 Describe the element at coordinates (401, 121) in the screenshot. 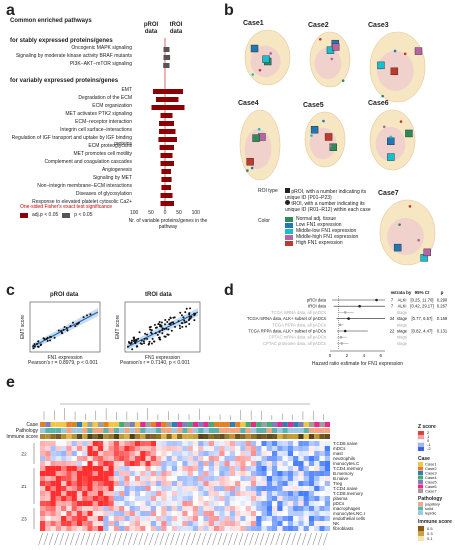

I see `troi-dot` at that location.